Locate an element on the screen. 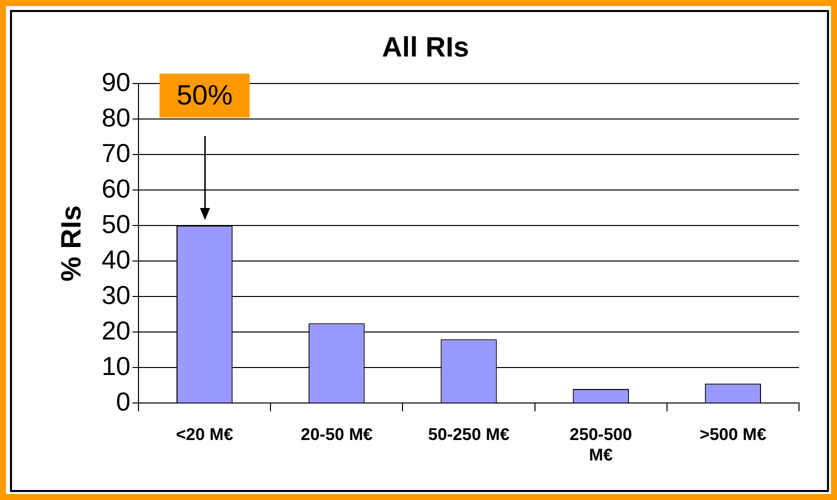 This screenshot has width=837, height=500. y-axis-title: % RIs is located at coordinates (71, 243).